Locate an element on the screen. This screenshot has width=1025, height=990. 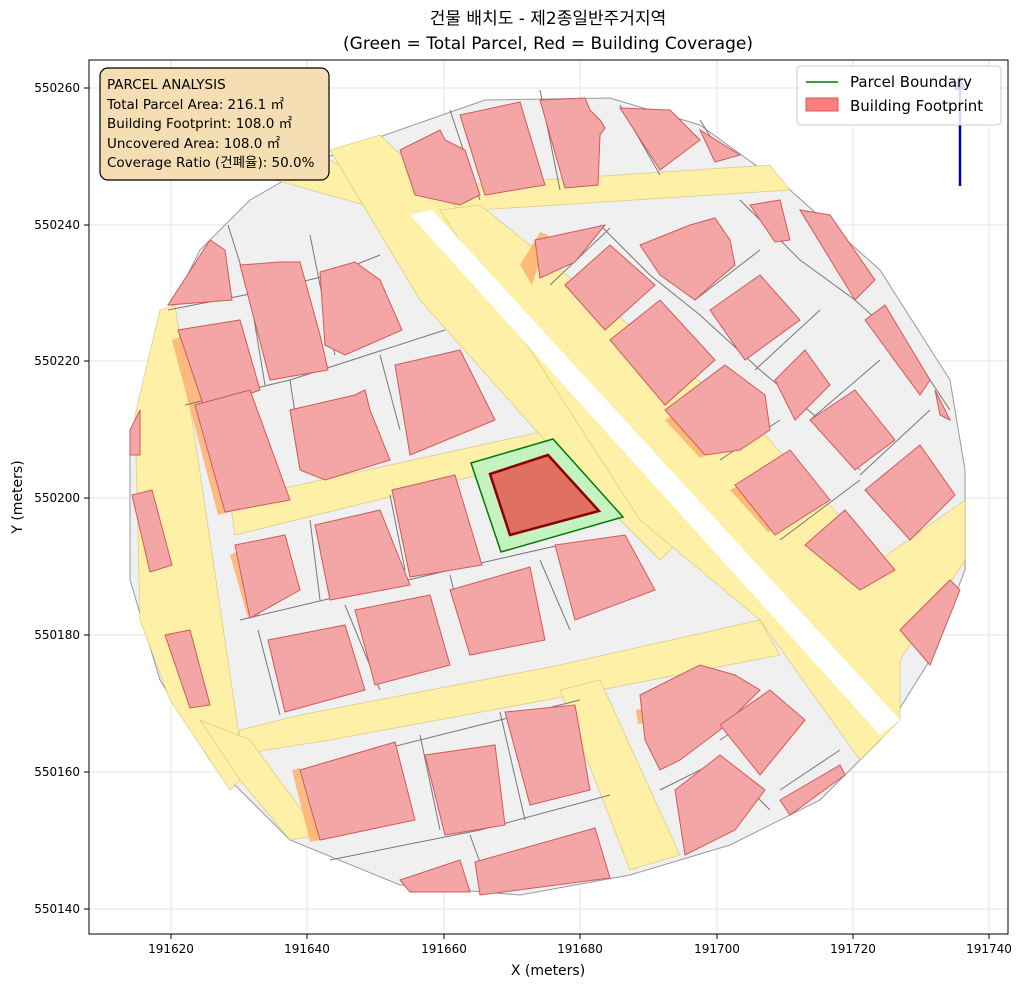
x-tick-label: 191660 is located at coordinates (444, 949).